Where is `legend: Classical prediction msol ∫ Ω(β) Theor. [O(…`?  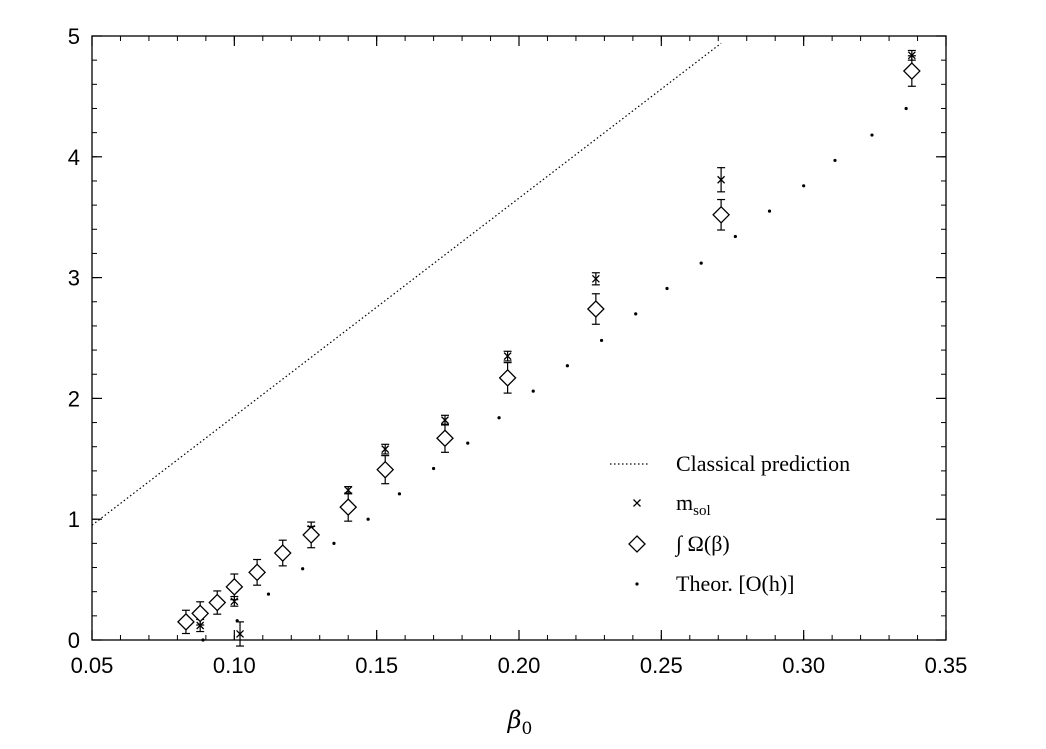 legend: Classical prediction msol ∫ Ω(β) Theor. [O(… is located at coordinates (730, 523).